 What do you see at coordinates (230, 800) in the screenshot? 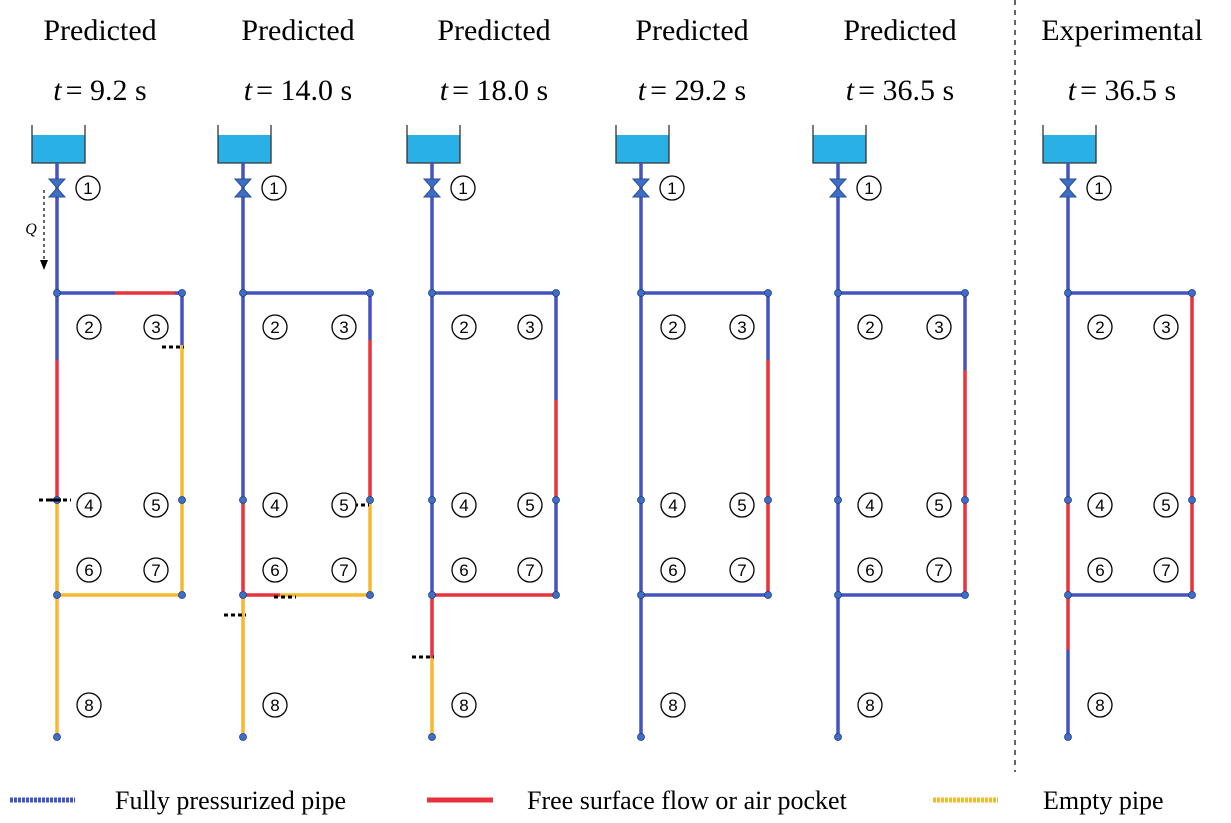
I see `legend-label: Fully pressurized pipe` at bounding box center [230, 800].